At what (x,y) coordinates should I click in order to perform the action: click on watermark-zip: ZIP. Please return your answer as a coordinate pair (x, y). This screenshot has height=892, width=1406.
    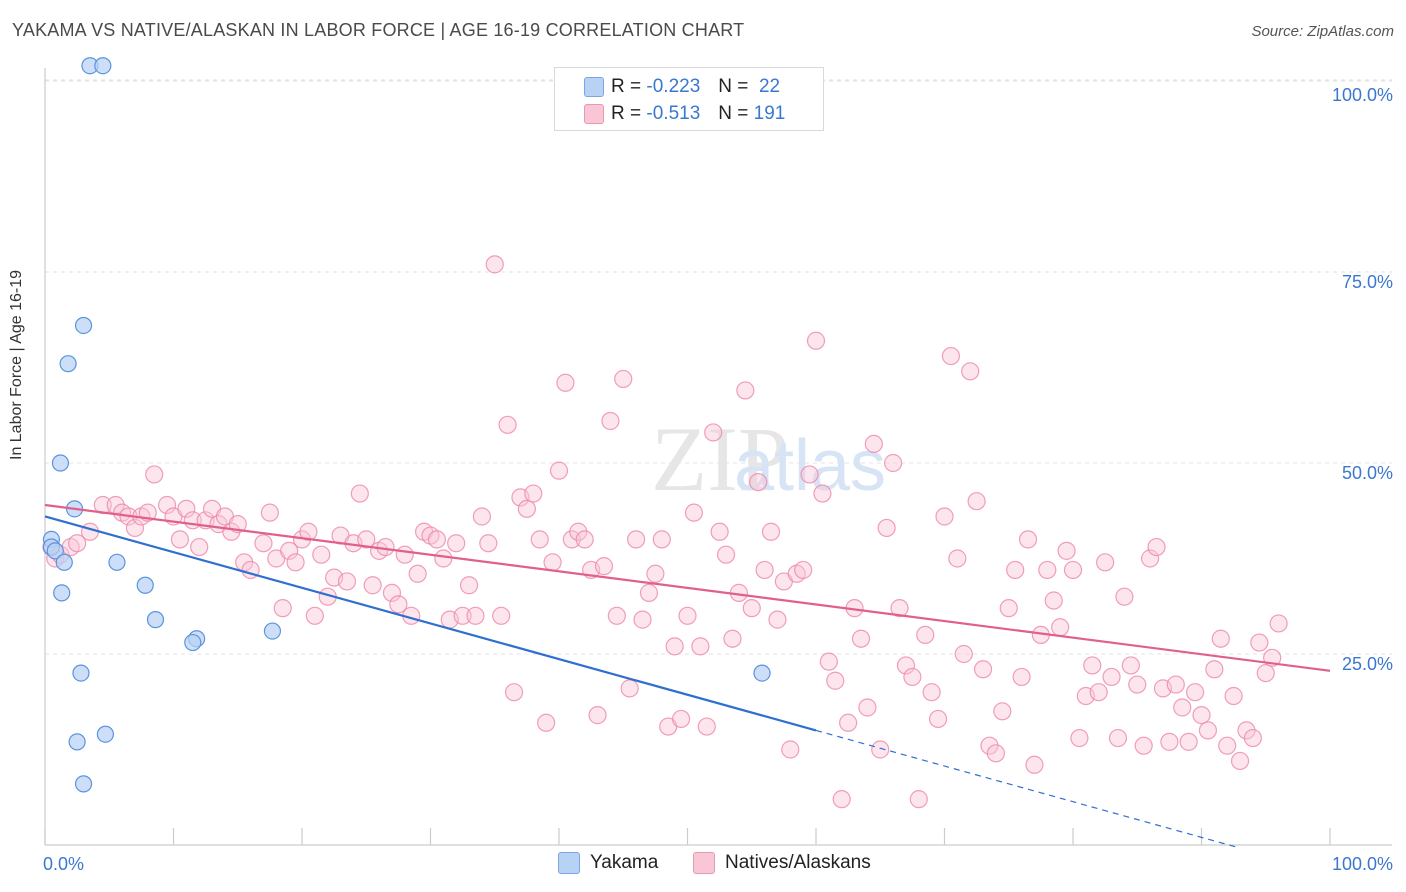
    Looking at the image, I should click on (720, 459).